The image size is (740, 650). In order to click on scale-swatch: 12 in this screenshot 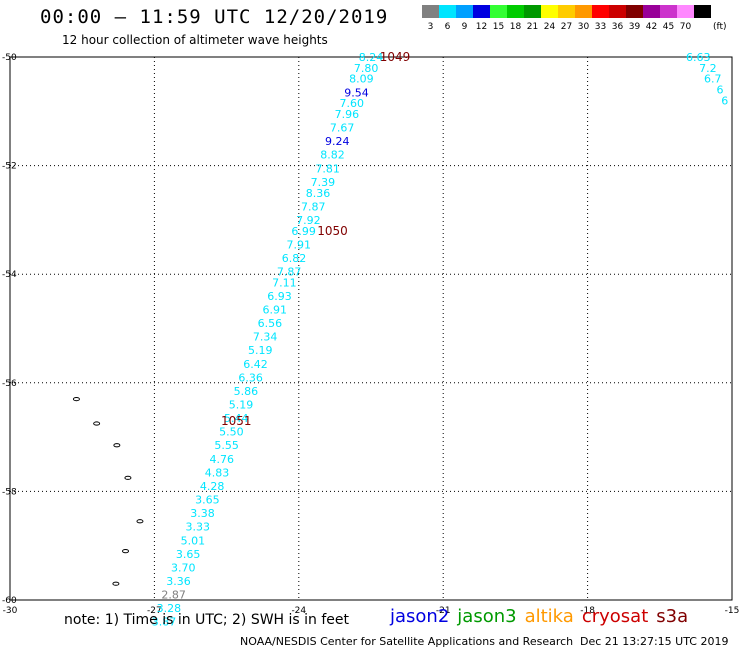, I will do `click(481, 18)`.